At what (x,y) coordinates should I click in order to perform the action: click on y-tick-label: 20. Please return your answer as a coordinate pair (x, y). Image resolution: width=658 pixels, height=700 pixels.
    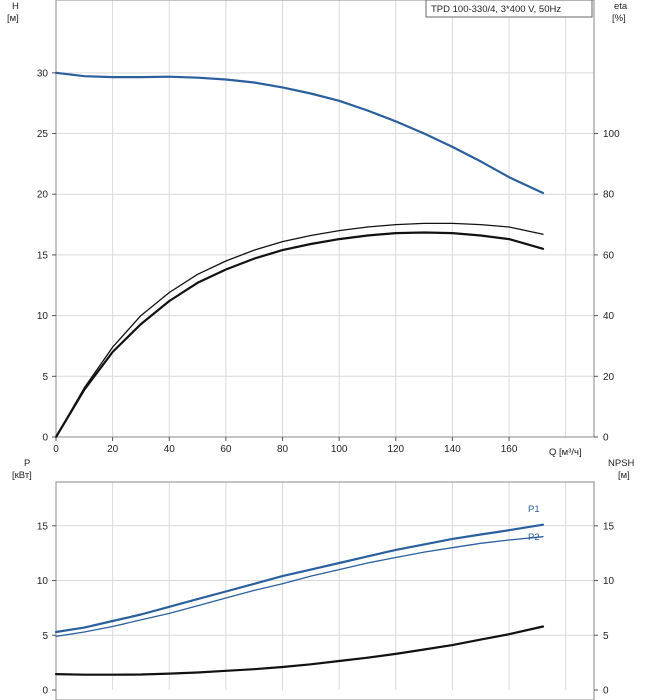
    Looking at the image, I should click on (43, 195).